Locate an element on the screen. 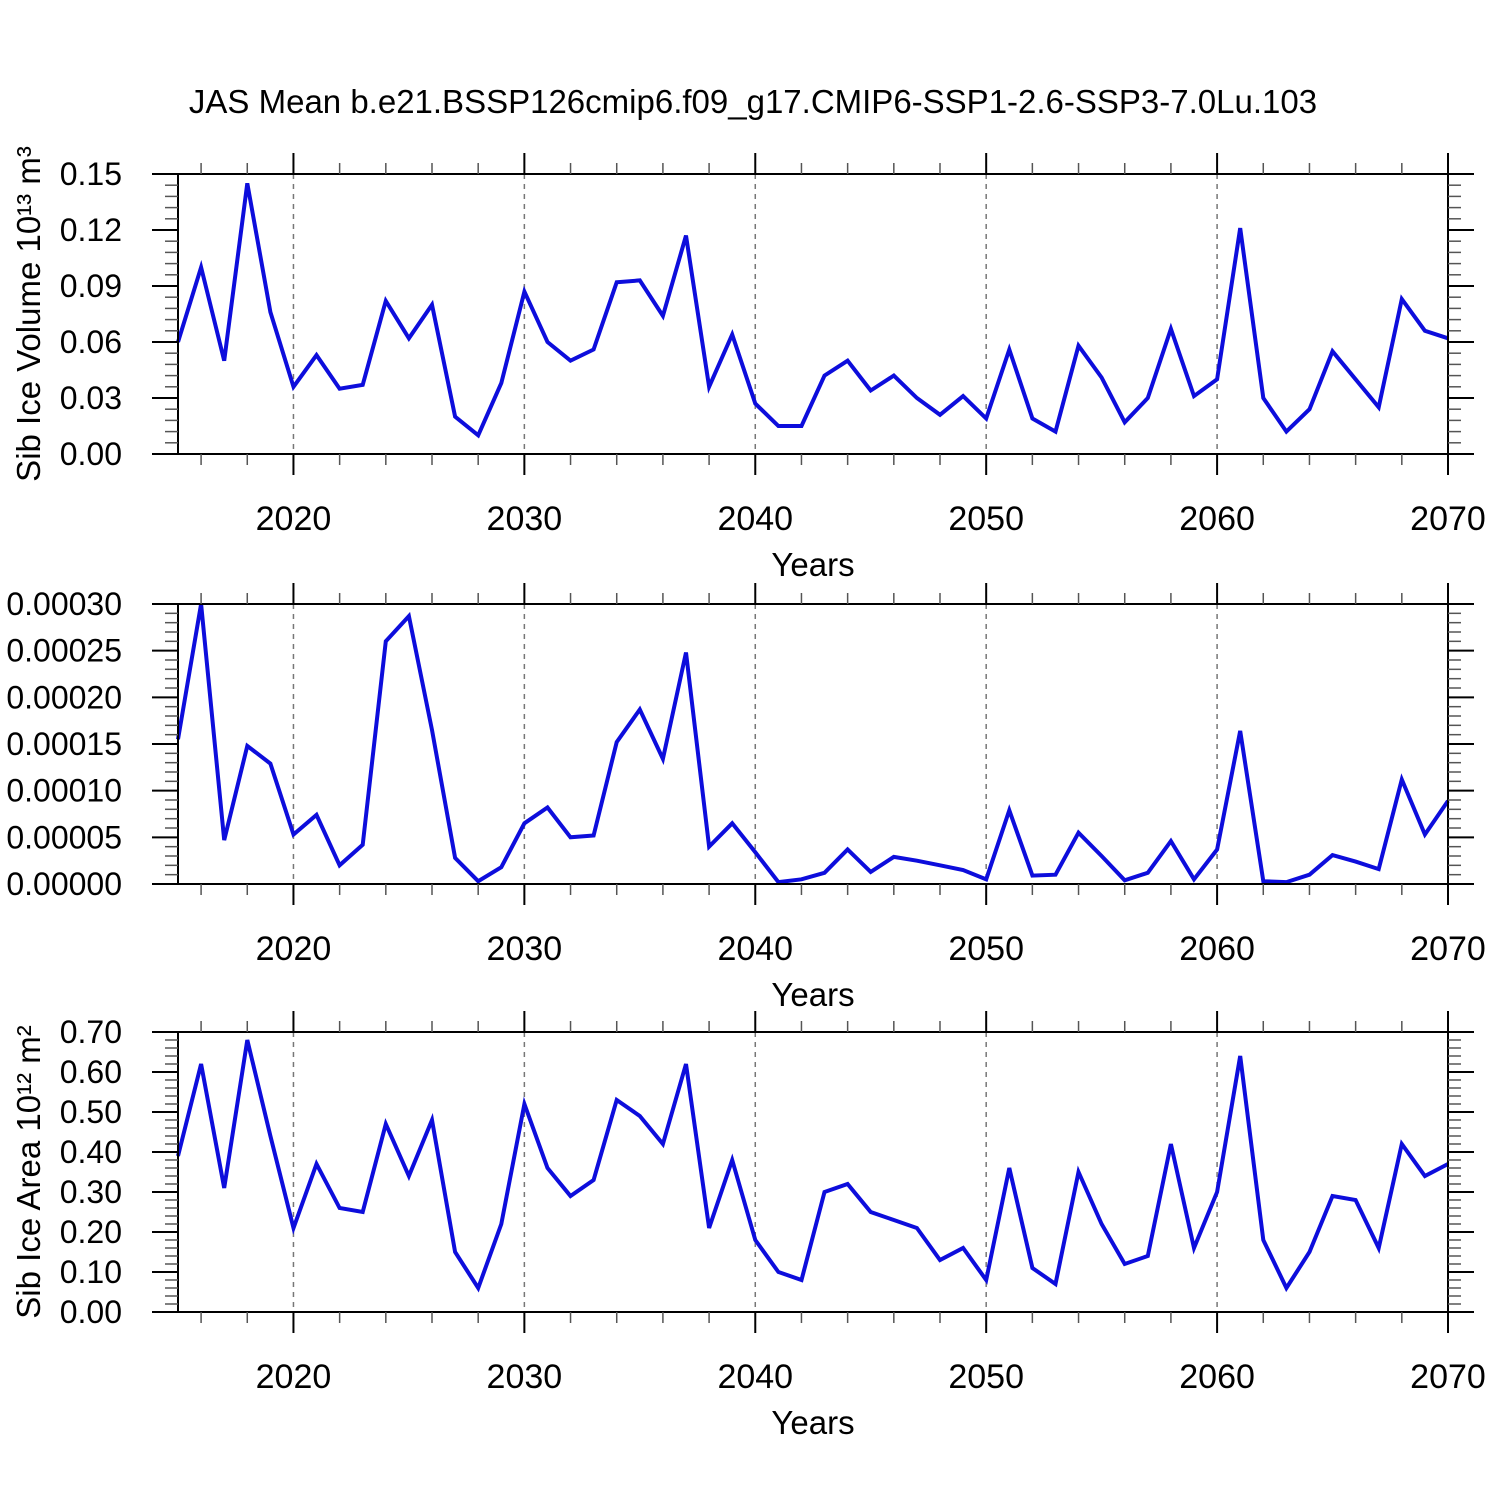 This screenshot has height=1505, width=1500. y-tick-label: 0.60 is located at coordinates (91, 1072).